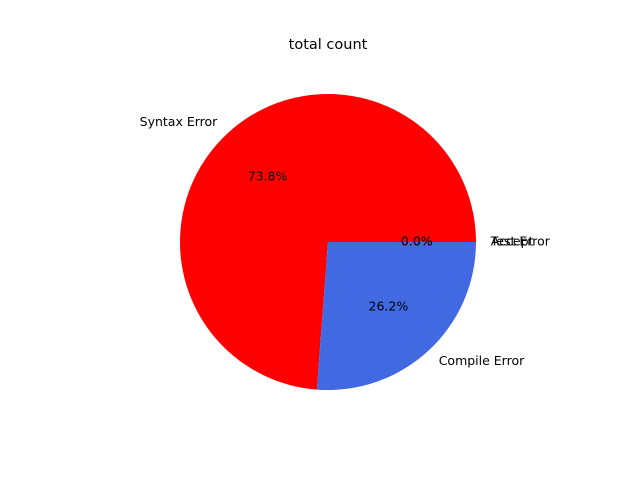  What do you see at coordinates (328, 45) in the screenshot?
I see `chart-title: total count` at bounding box center [328, 45].